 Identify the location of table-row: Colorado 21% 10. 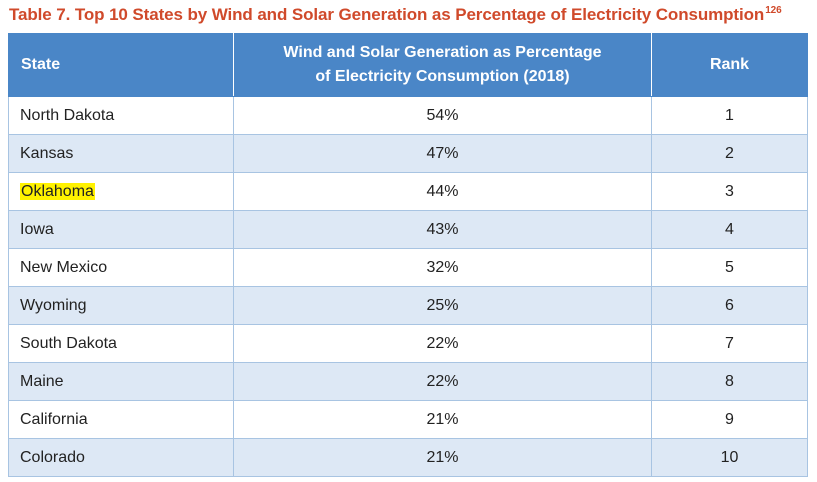
(408, 457).